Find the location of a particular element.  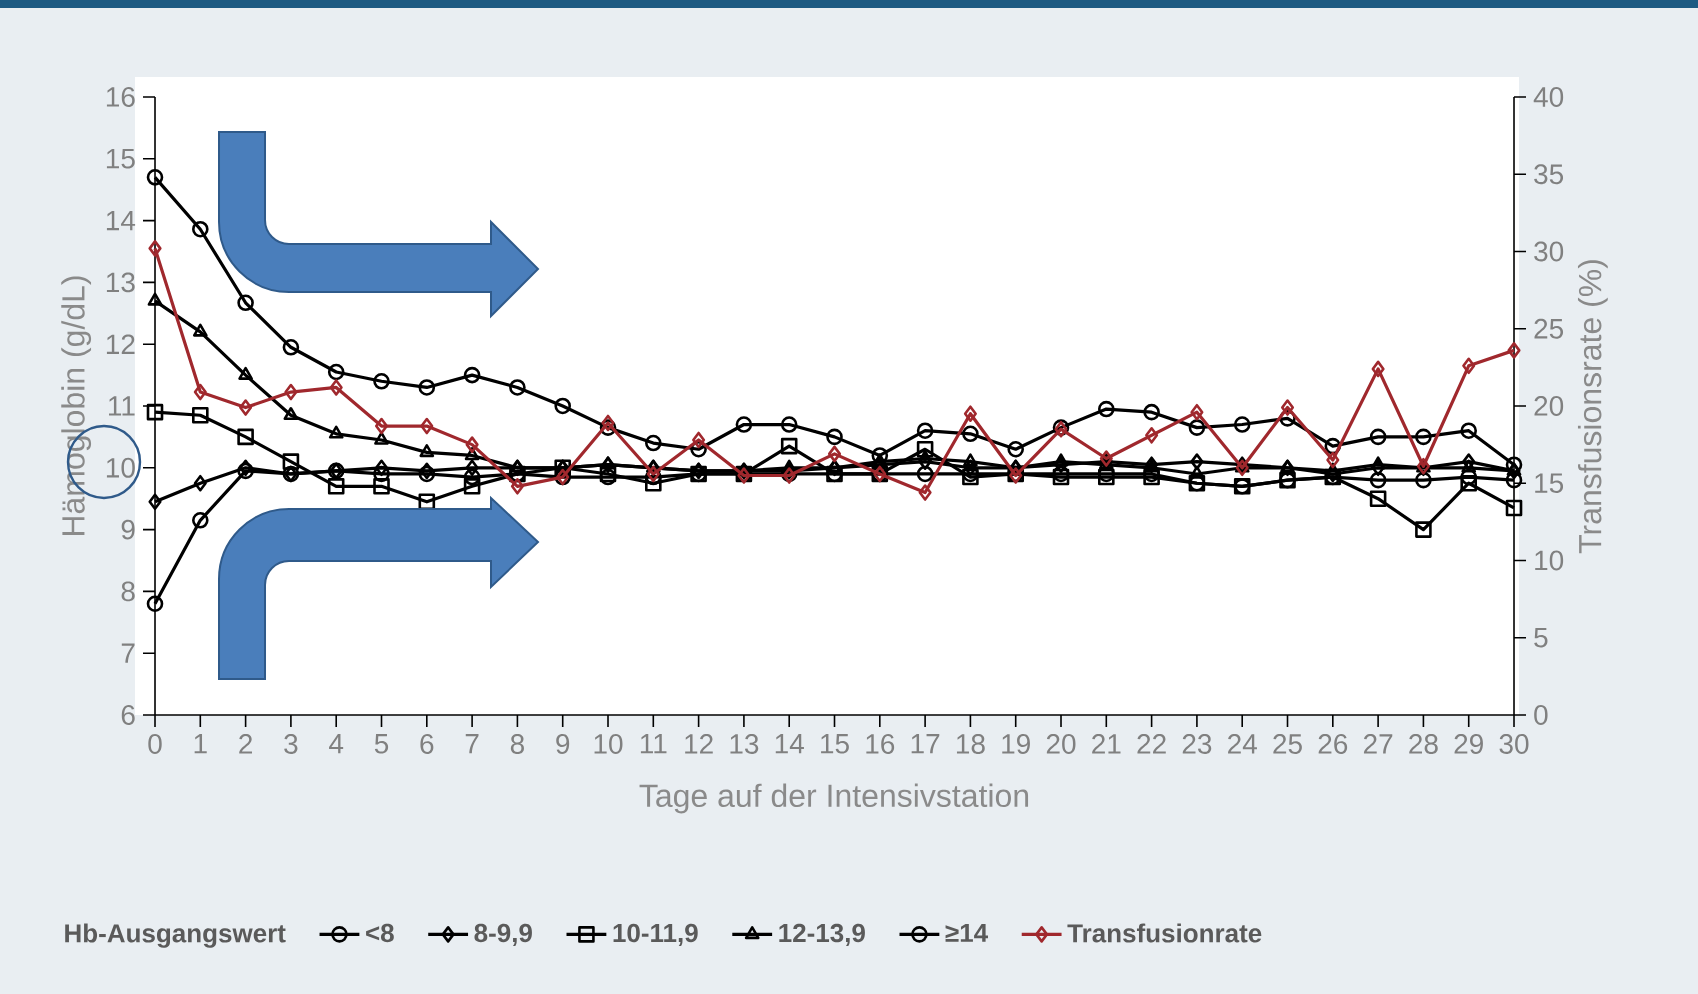

y-tick-label: 9 is located at coordinates (128, 529).